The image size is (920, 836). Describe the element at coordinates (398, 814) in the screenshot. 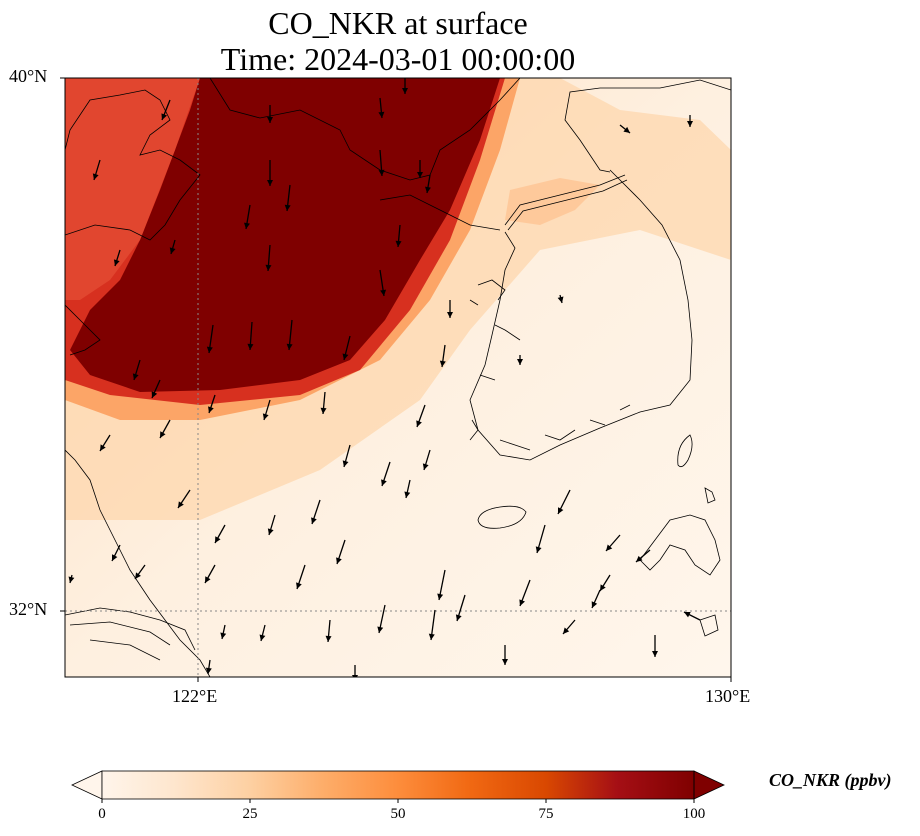

I see `colorbar-tick-50: 50` at that location.